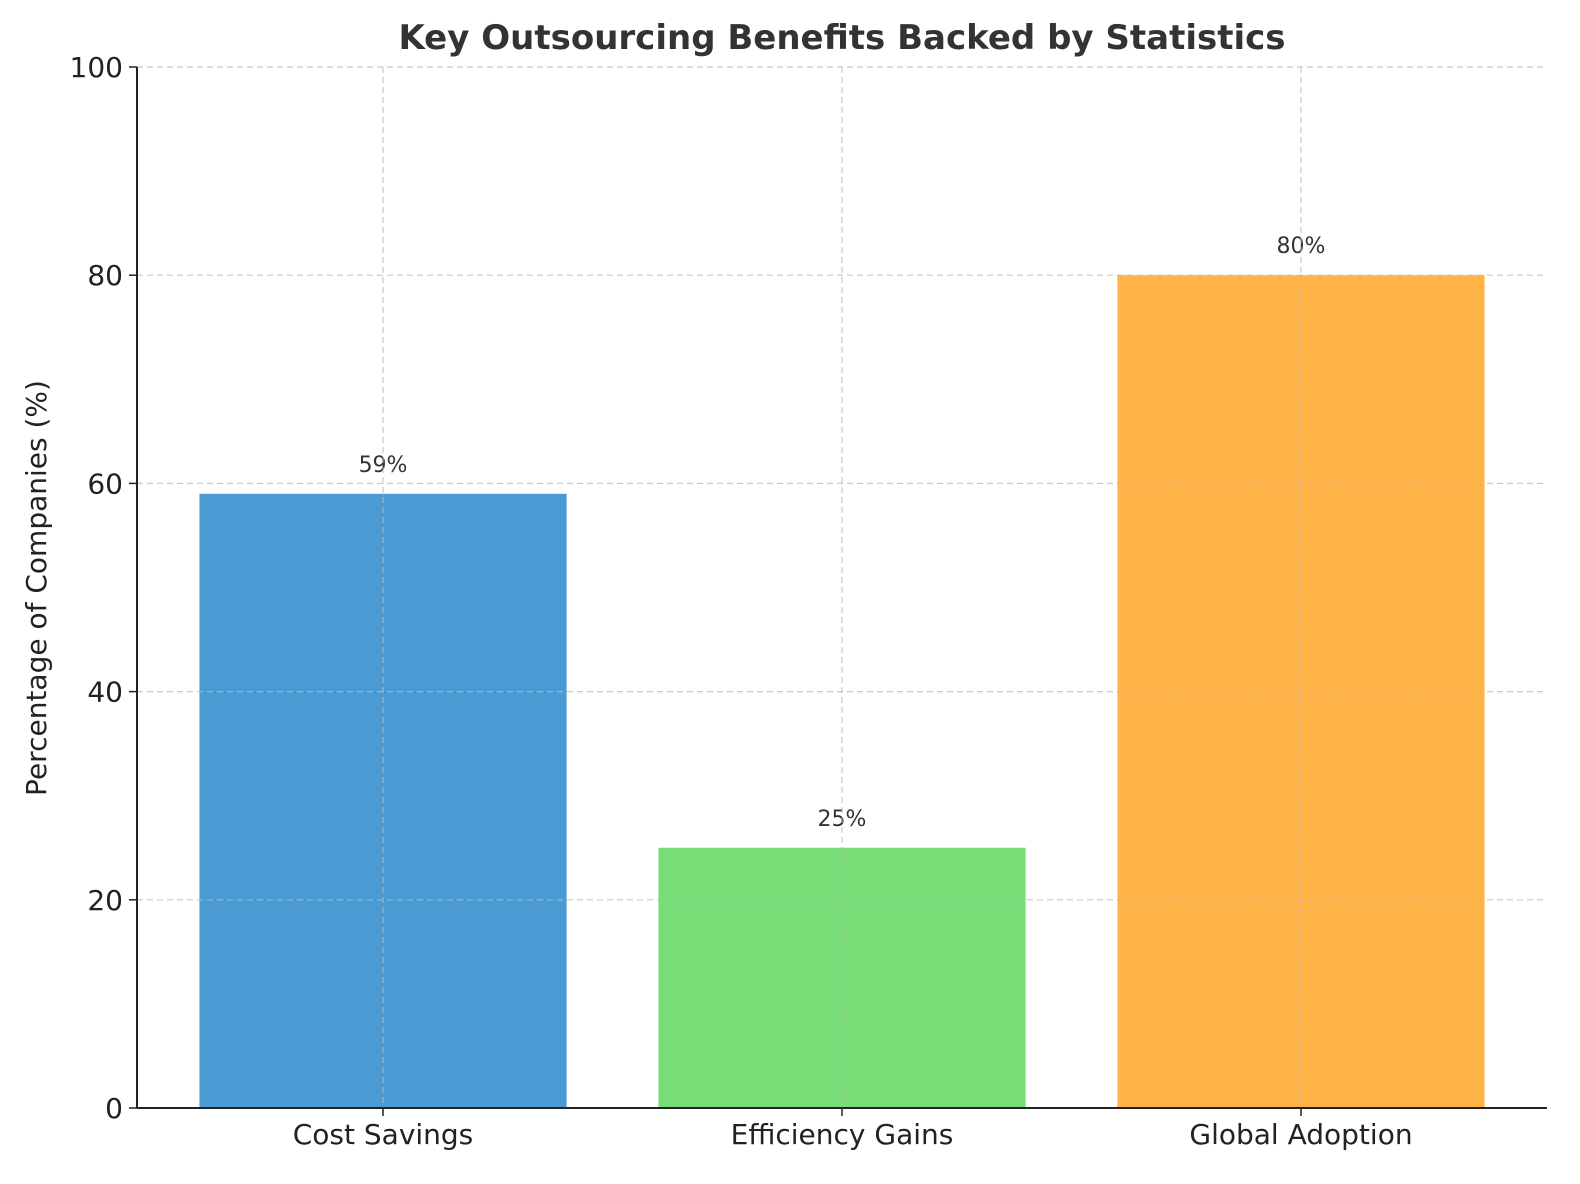  Describe the element at coordinates (36, 588) in the screenshot. I see `y-axis-label: Percentage of Companies (%)` at that location.